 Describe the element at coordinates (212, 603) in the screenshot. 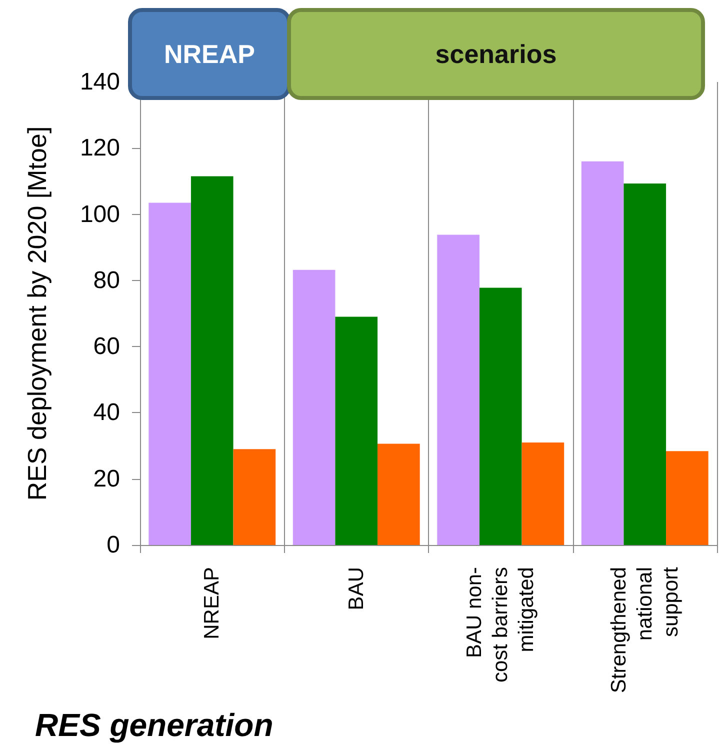

I see `x-tick-label: NREAP` at that location.